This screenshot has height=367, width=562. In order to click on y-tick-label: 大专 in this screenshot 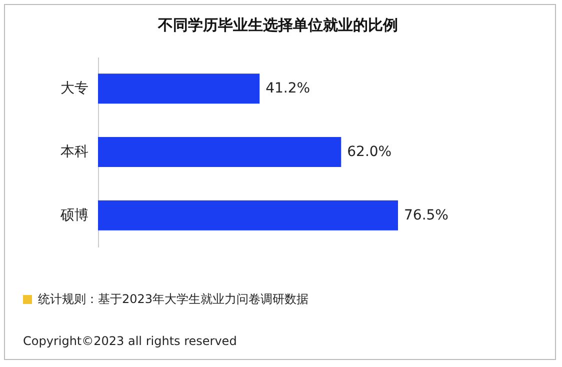, I will do `click(74, 88)`.